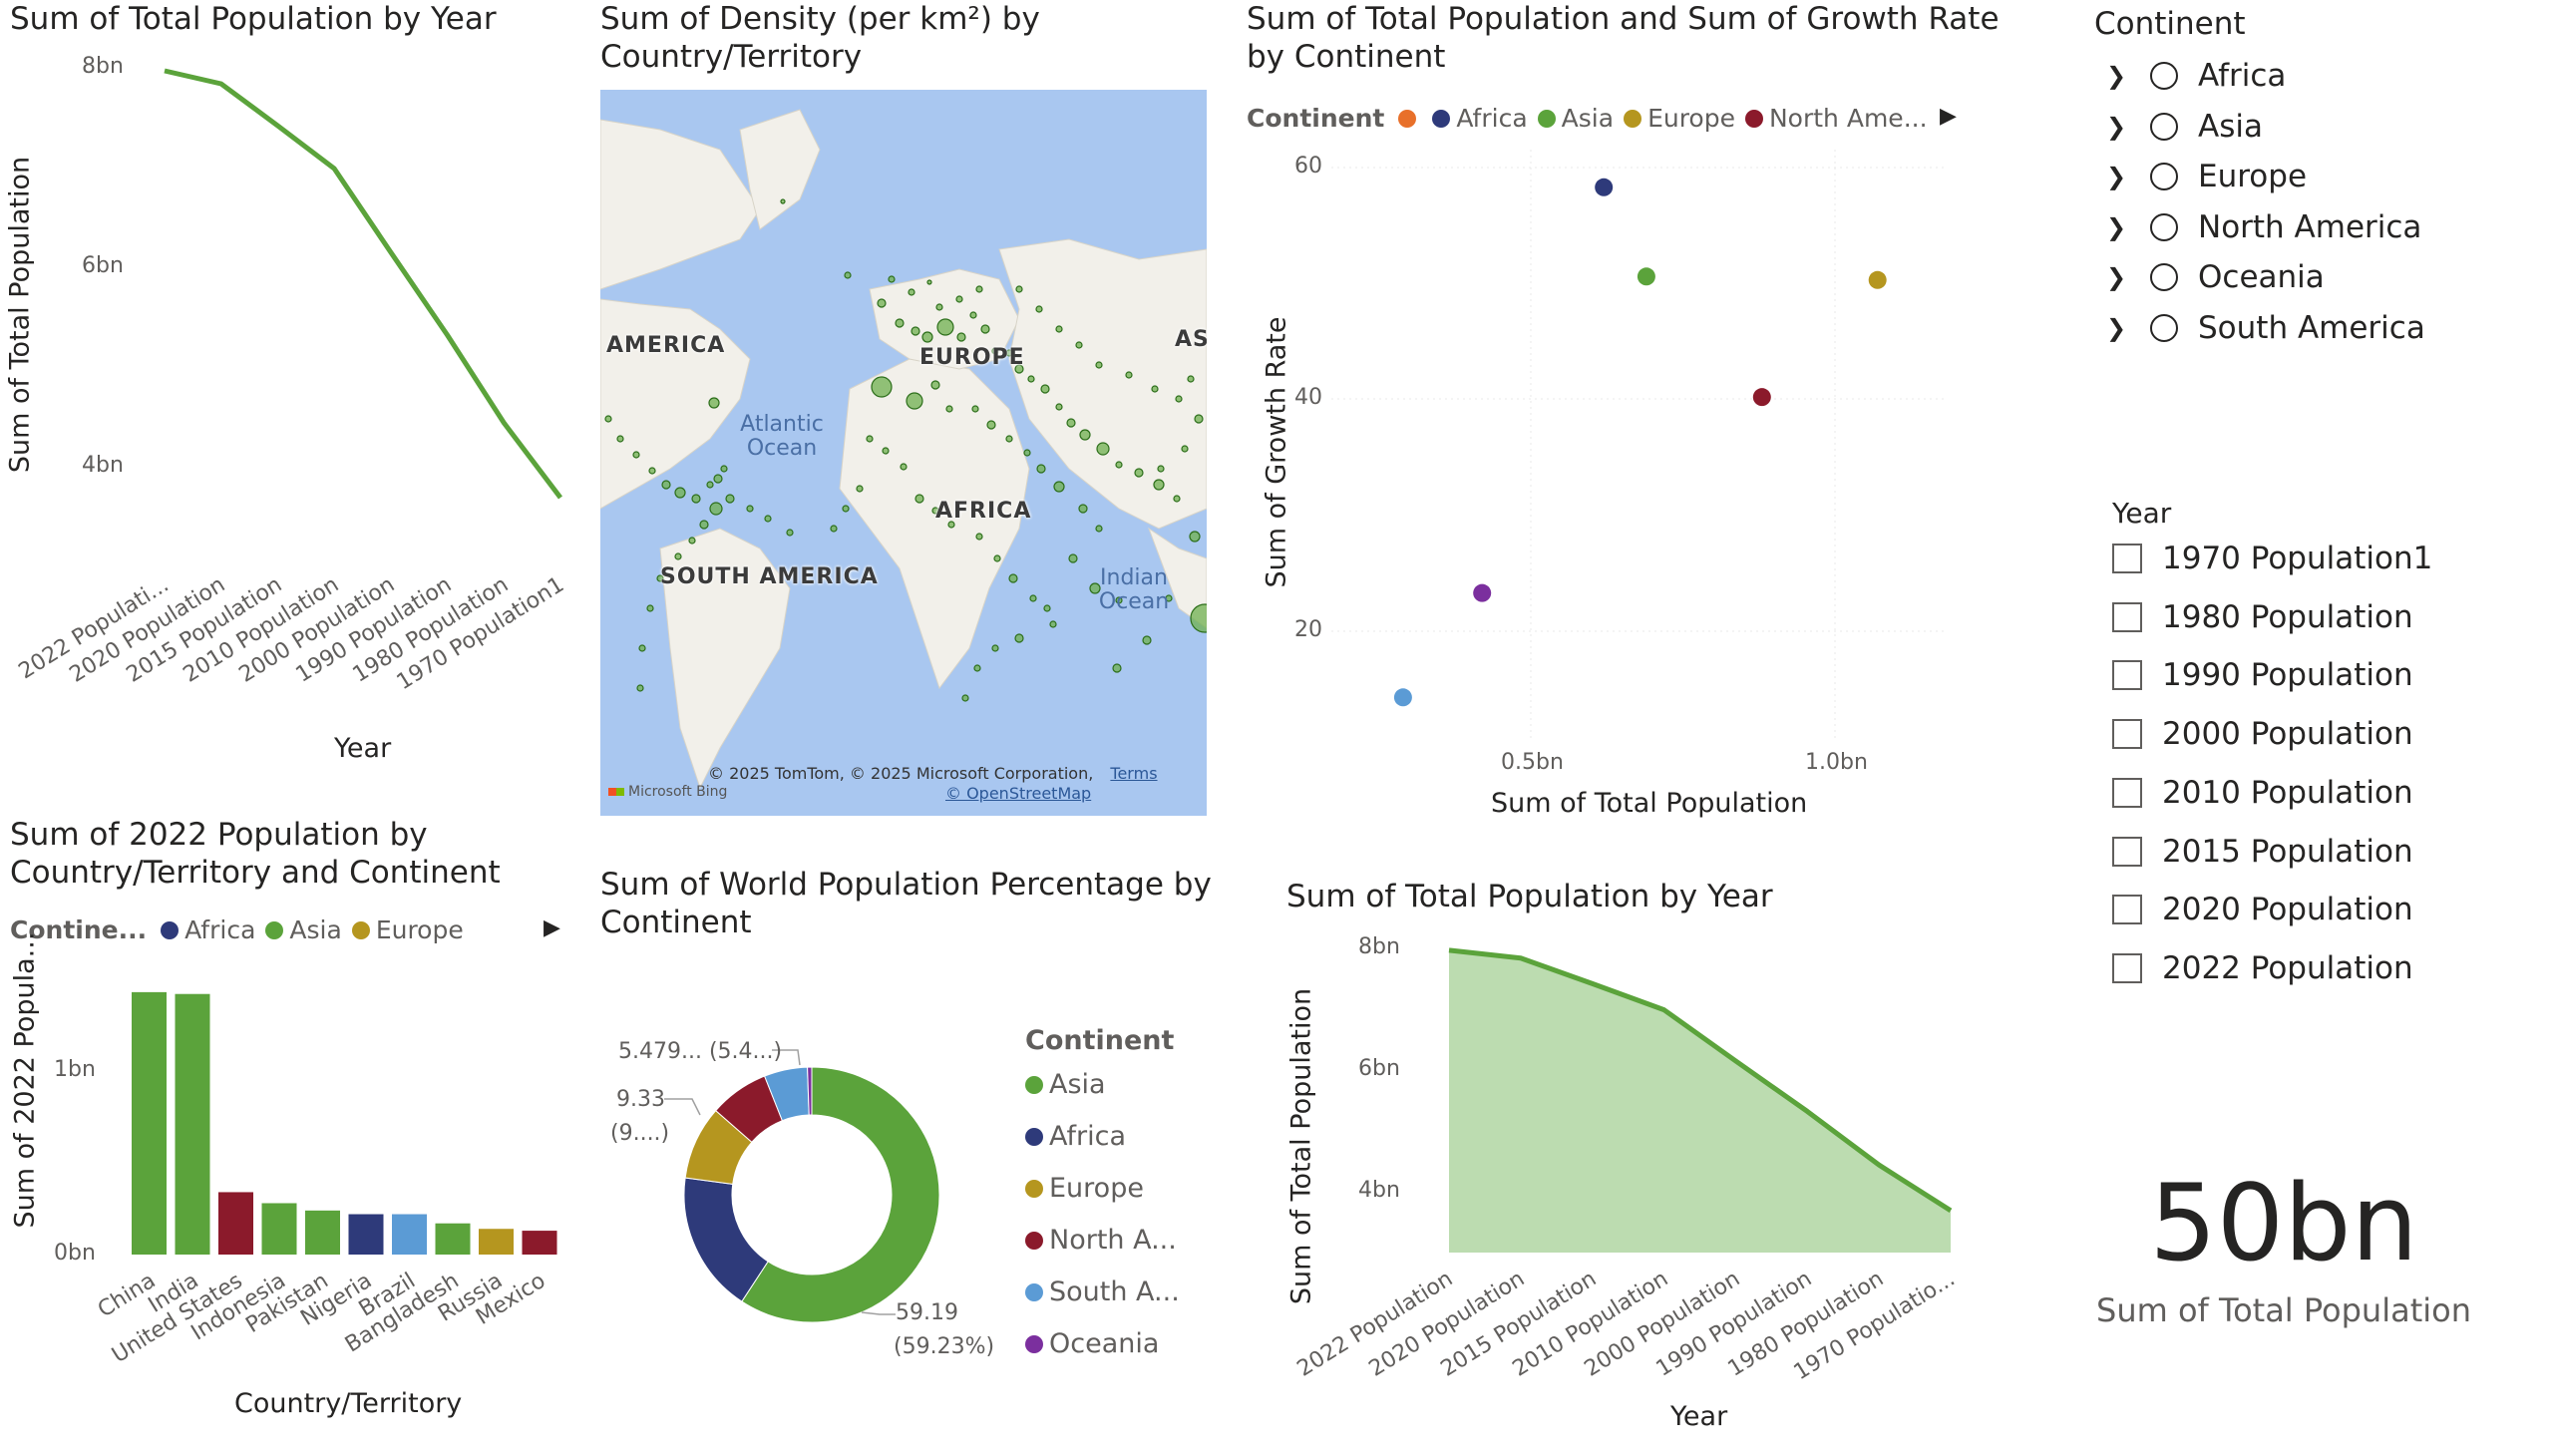 This screenshot has width=2553, height=1456. Describe the element at coordinates (2263, 793) in the screenshot. I see `year-slicer-item: 2010 Population` at that location.